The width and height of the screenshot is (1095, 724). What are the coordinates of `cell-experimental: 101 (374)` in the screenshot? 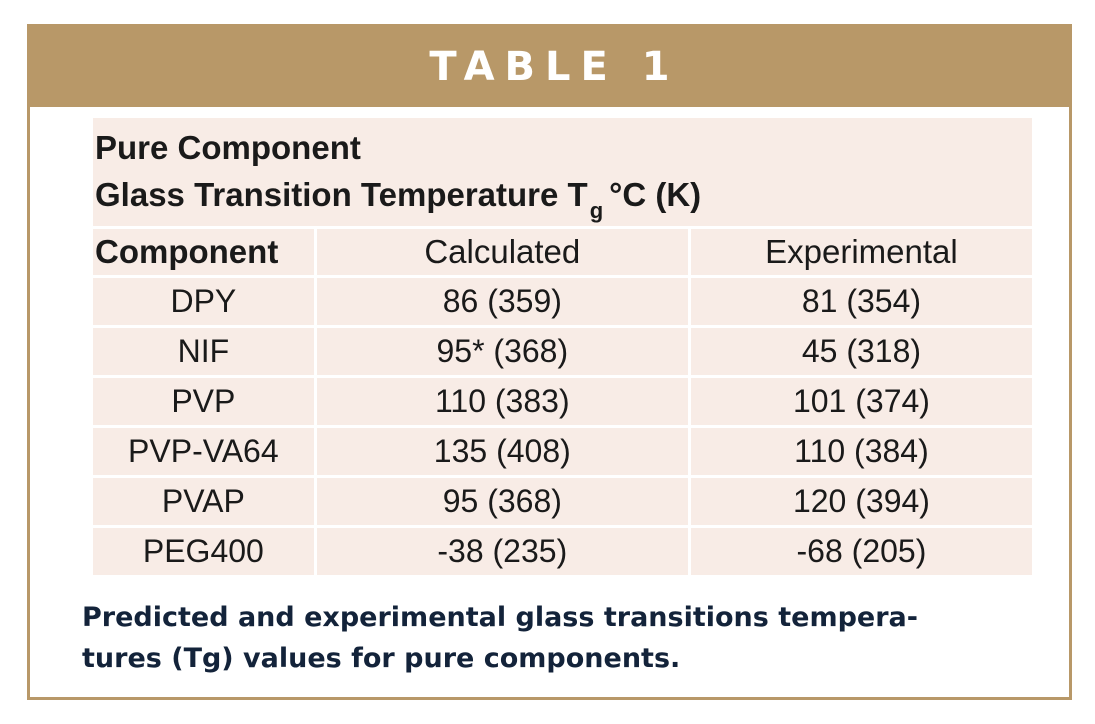 It's located at (861, 401).